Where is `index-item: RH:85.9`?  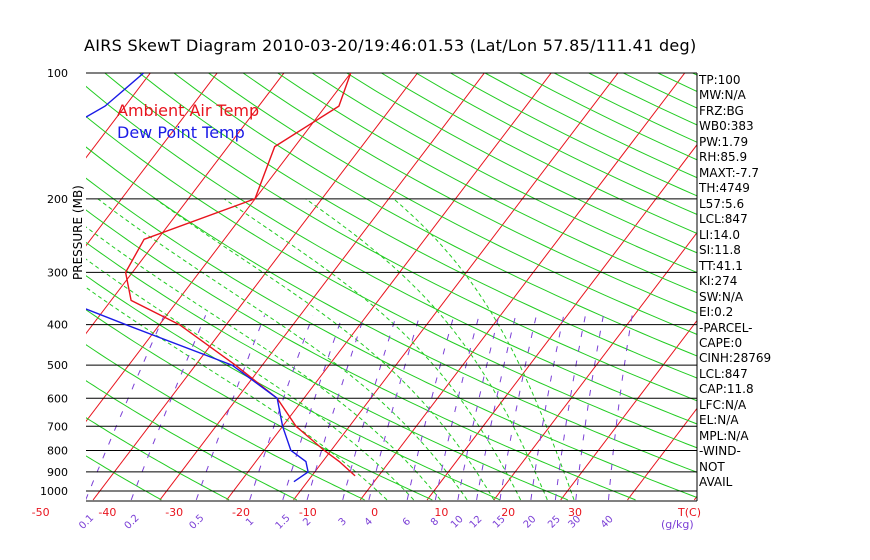
index-item: RH:85.9 is located at coordinates (723, 157).